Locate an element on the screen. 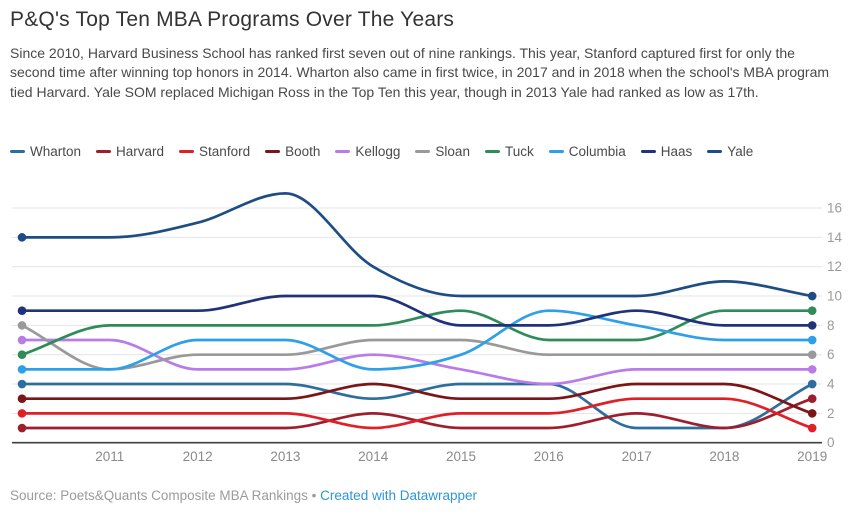 The height and width of the screenshot is (519, 852). legend-label: Stanford is located at coordinates (225, 151).